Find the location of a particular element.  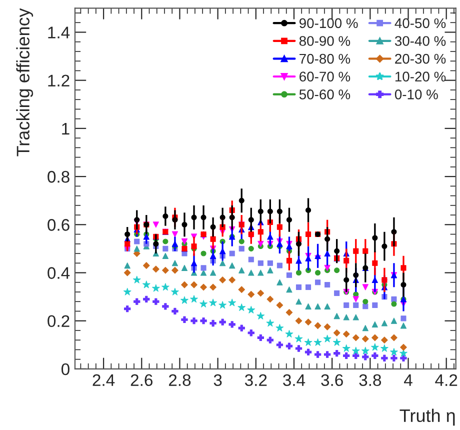

y-tick-label: 0.2 is located at coordinates (59, 321).